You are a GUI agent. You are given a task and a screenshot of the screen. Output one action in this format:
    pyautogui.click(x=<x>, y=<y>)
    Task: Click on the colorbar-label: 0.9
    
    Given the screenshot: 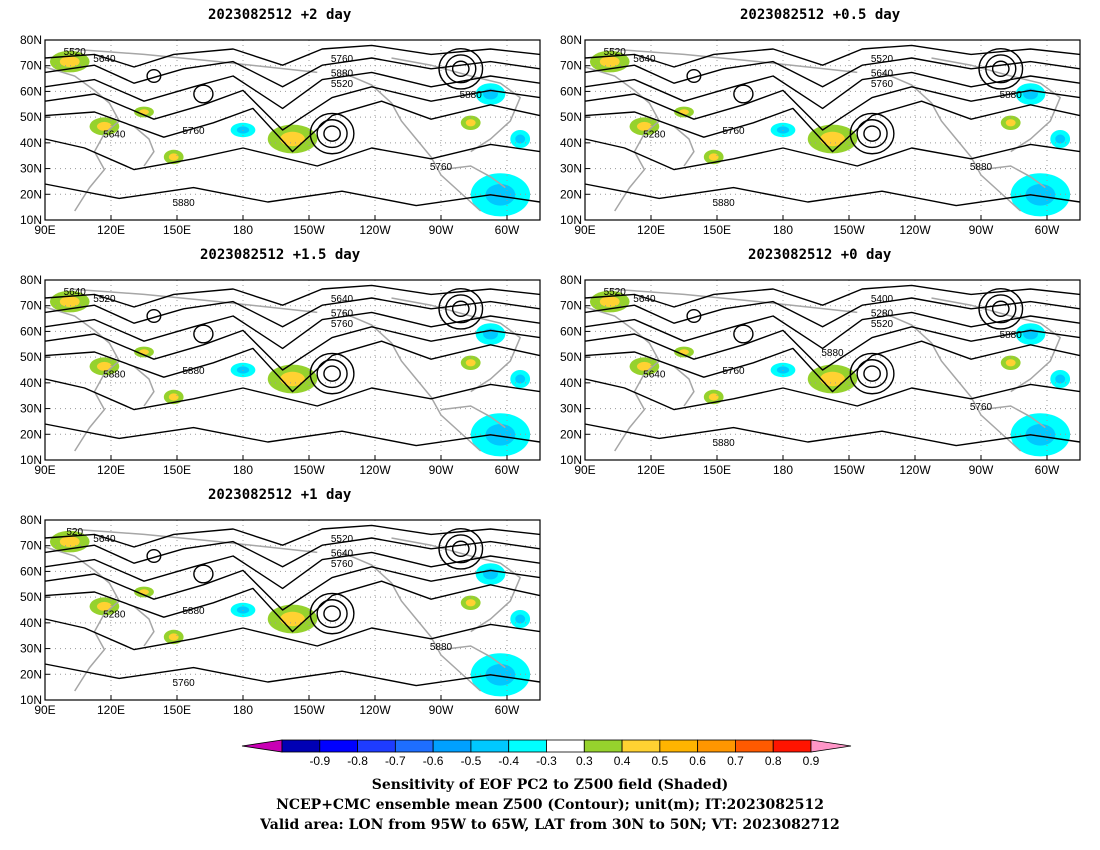 What is the action you would take?
    pyautogui.click(x=811, y=761)
    